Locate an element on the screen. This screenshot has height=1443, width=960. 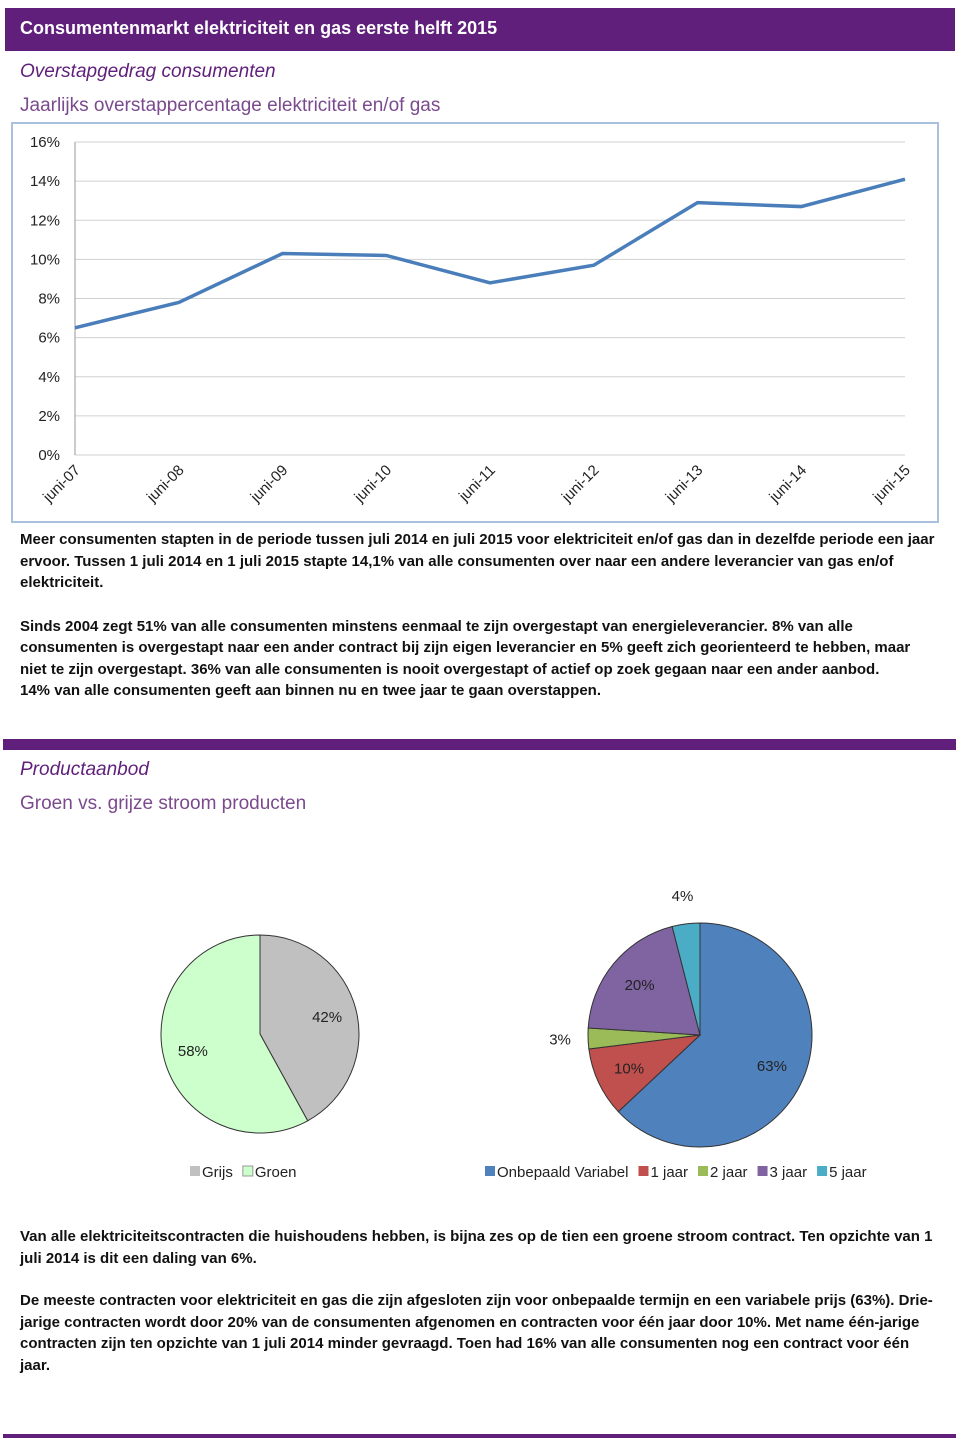
y-tick-label: 8% is located at coordinates (49, 299).